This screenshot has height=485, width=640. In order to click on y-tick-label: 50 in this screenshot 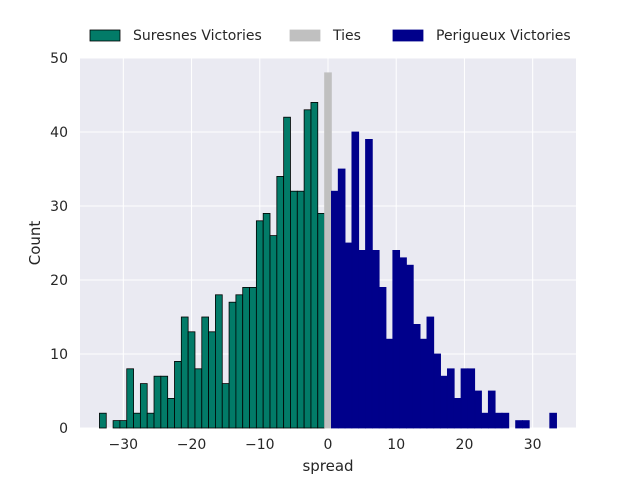, I will do `click(59, 59)`.